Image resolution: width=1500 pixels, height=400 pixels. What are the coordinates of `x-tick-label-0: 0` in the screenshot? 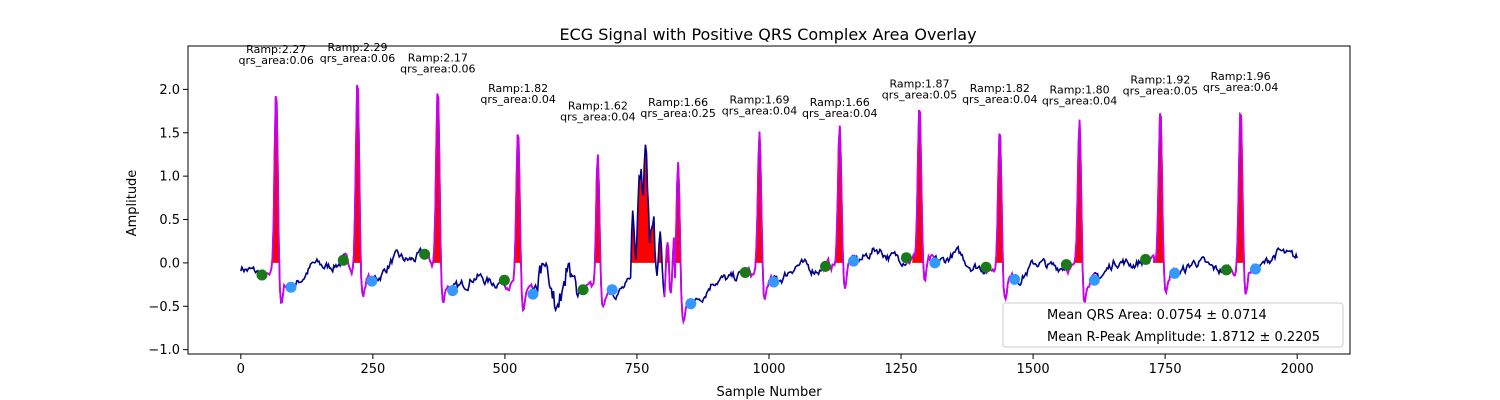 It's located at (241, 369).